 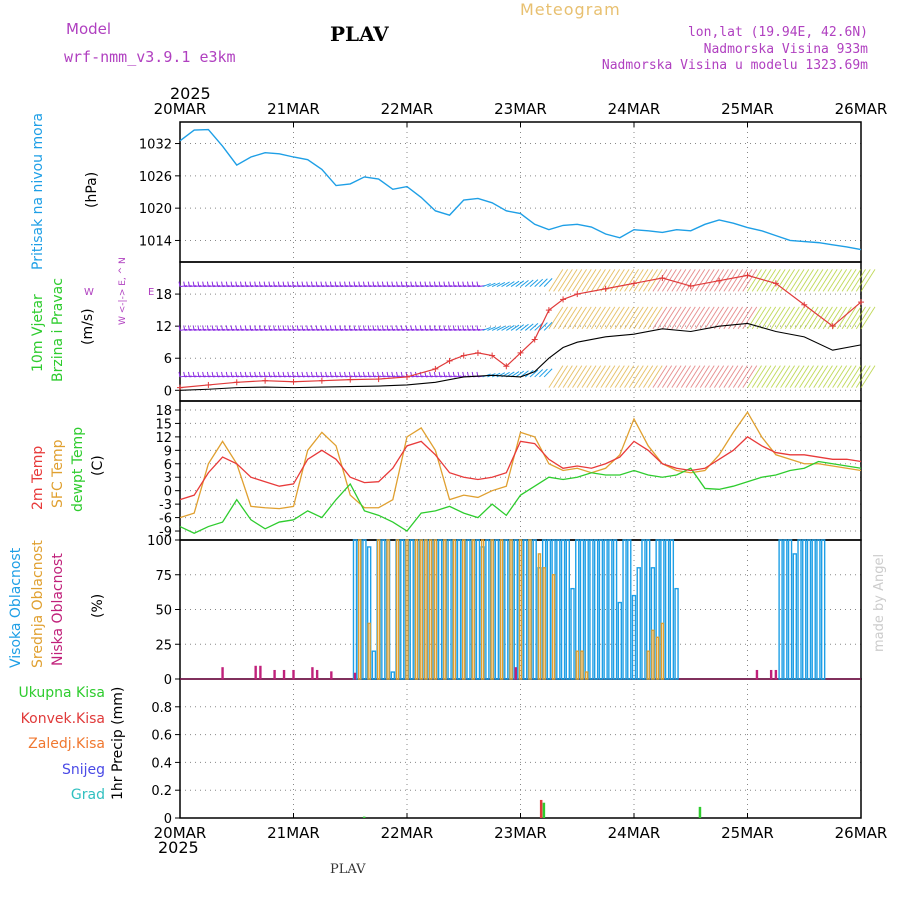 What do you see at coordinates (163, 411) in the screenshot?
I see `temperature-ytick-label: 18` at bounding box center [163, 411].